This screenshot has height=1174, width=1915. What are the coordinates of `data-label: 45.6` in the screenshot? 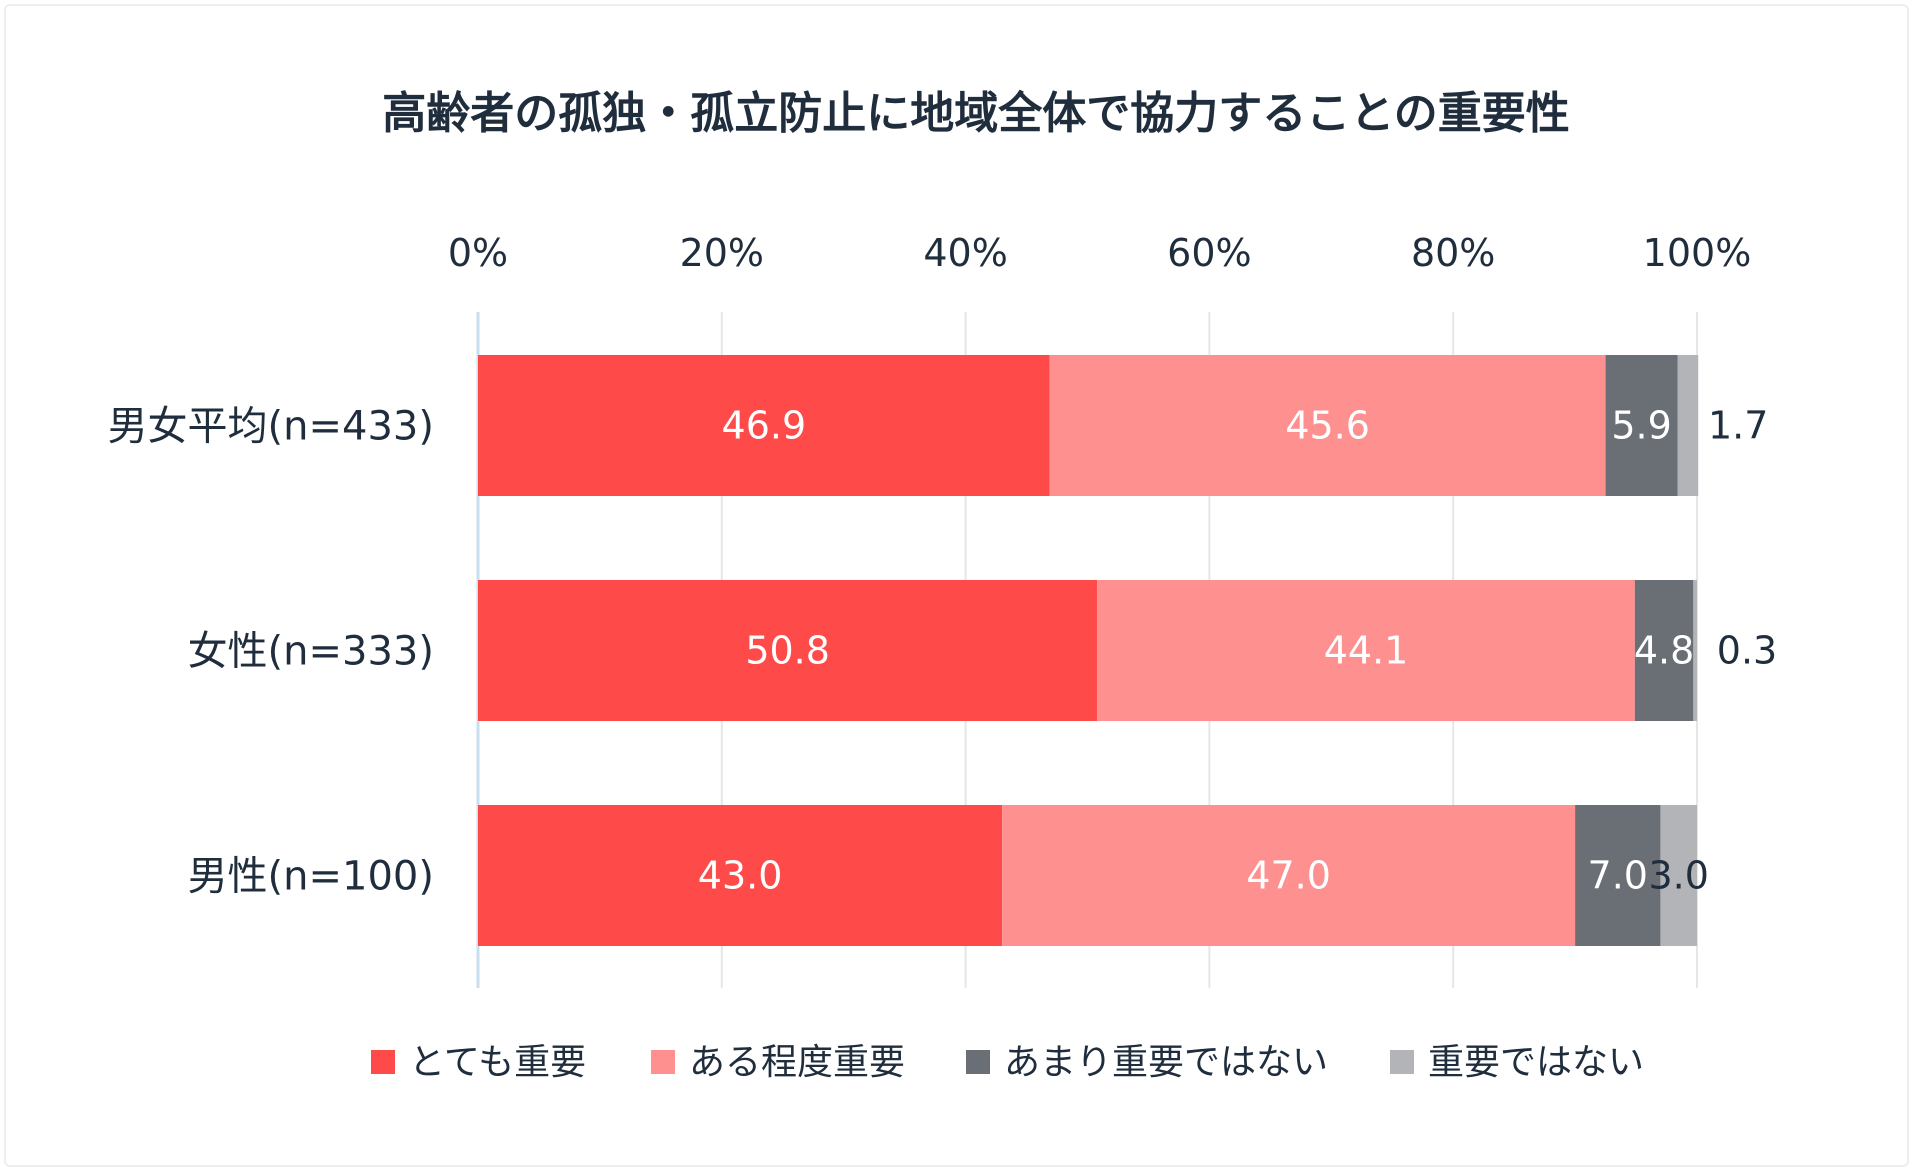 It's located at (1327, 426).